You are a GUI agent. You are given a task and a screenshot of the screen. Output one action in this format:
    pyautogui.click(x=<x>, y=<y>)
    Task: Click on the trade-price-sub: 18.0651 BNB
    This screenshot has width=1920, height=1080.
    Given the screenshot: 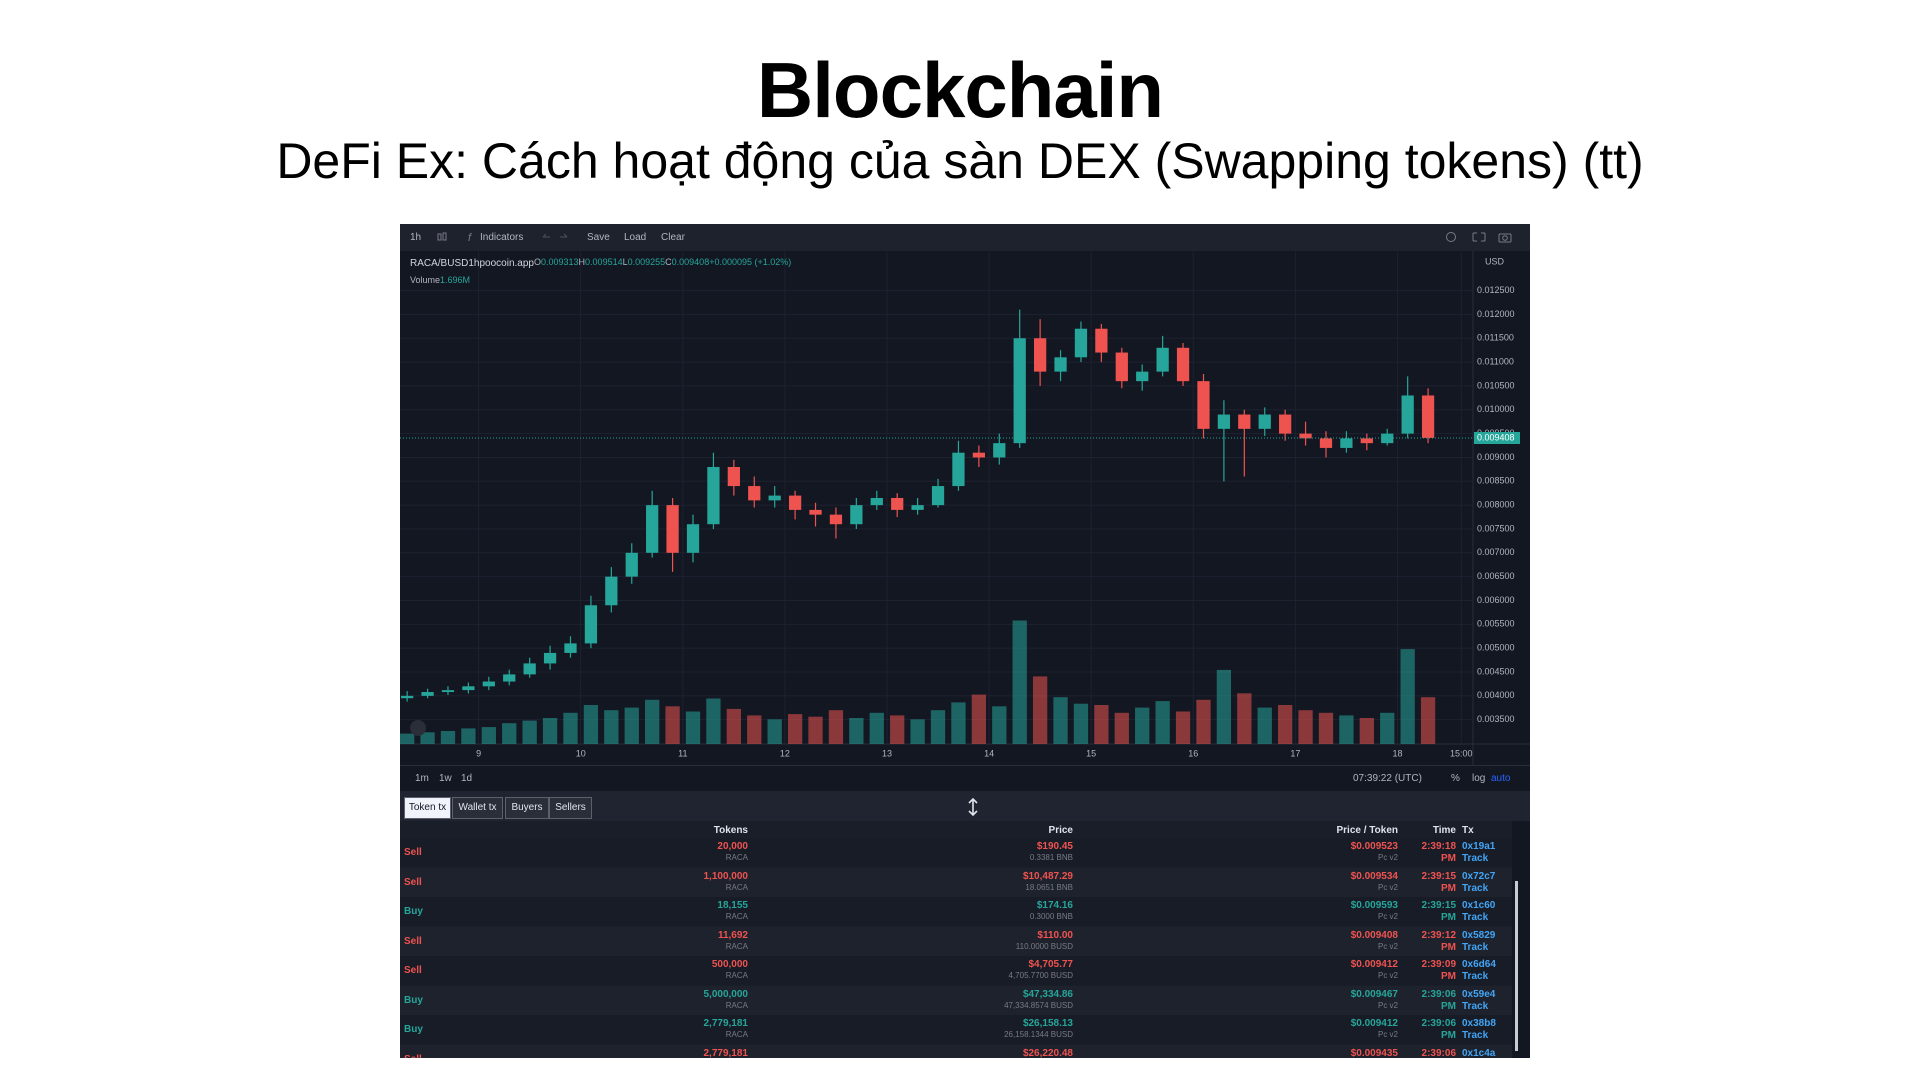 What is the action you would take?
    pyautogui.click(x=1049, y=887)
    